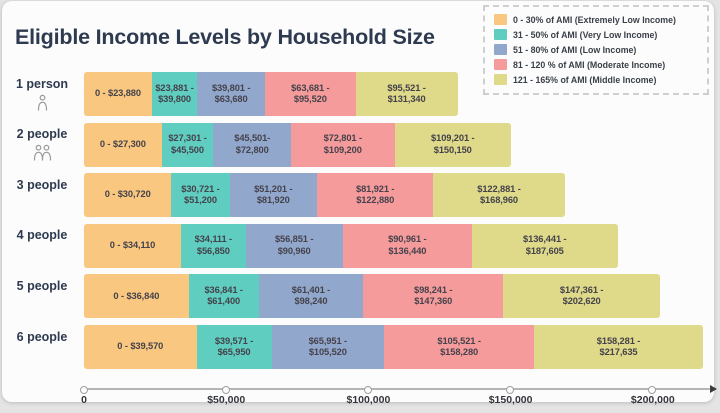  I want to click on row-label: 5 people, so click(42, 296).